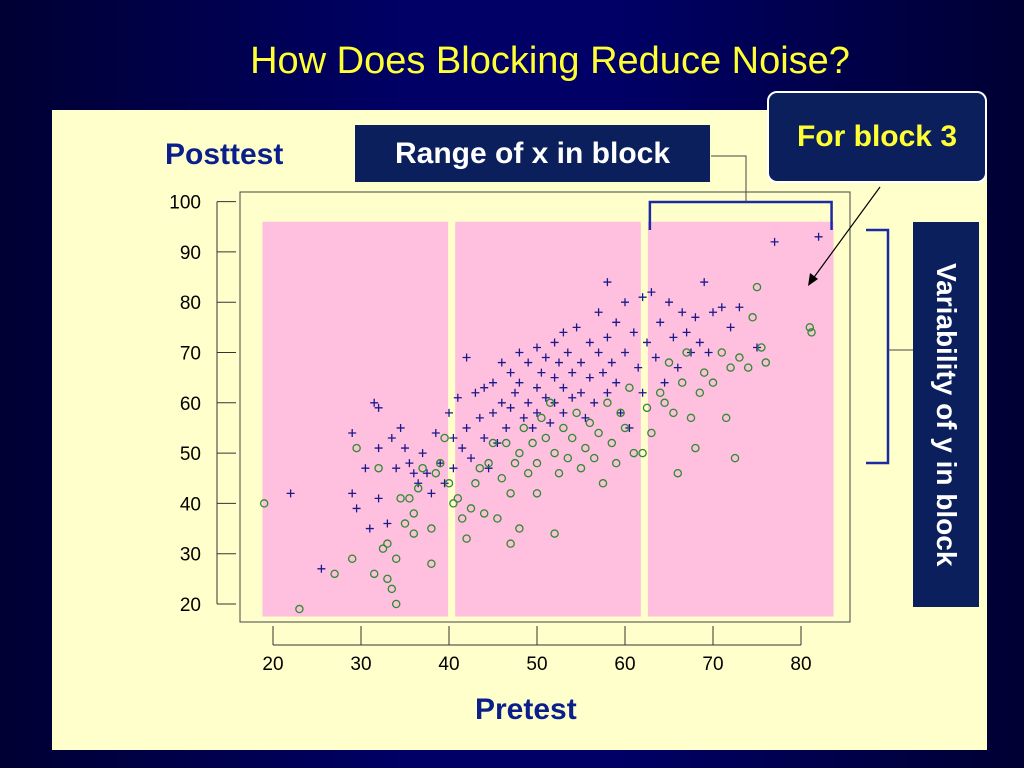  Describe the element at coordinates (190, 555) in the screenshot. I see `y-tick-label: 30` at that location.